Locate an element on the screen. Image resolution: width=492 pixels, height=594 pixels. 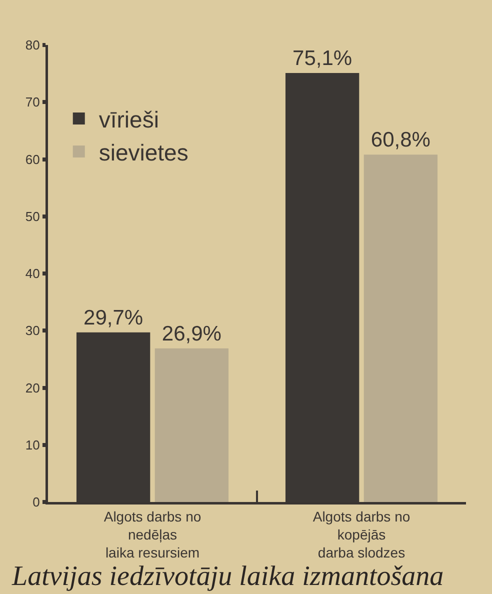
y-tick-label: 60 is located at coordinates (32, 159).